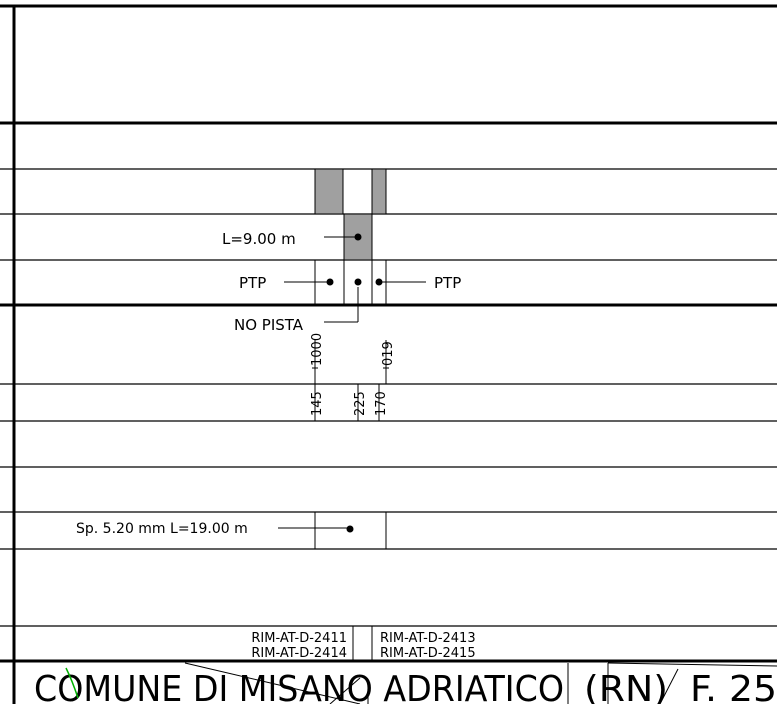 This screenshot has height=704, width=777. Describe the element at coordinates (299, 653) in the screenshot. I see `ref-code-2414: RIM-AT-D-2414` at that location.